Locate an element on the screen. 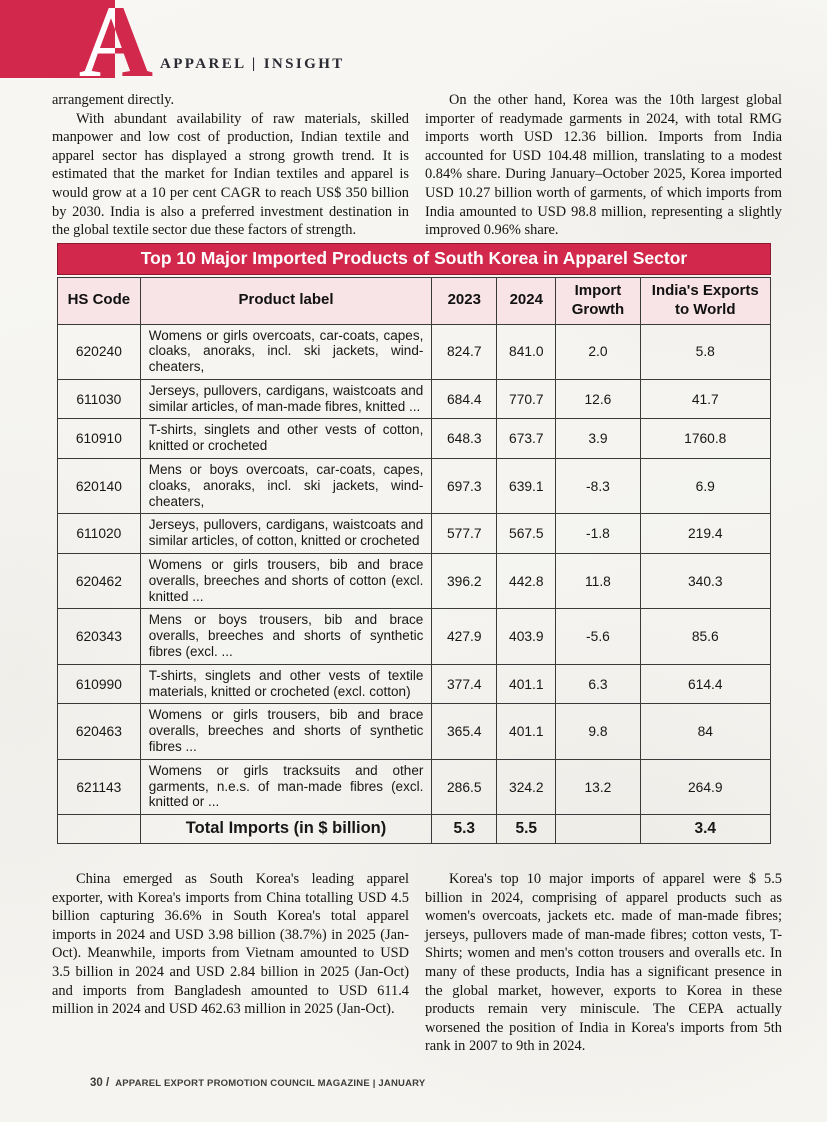 The width and height of the screenshot is (827, 1122). page-number: 30 / is located at coordinates (100, 1083).